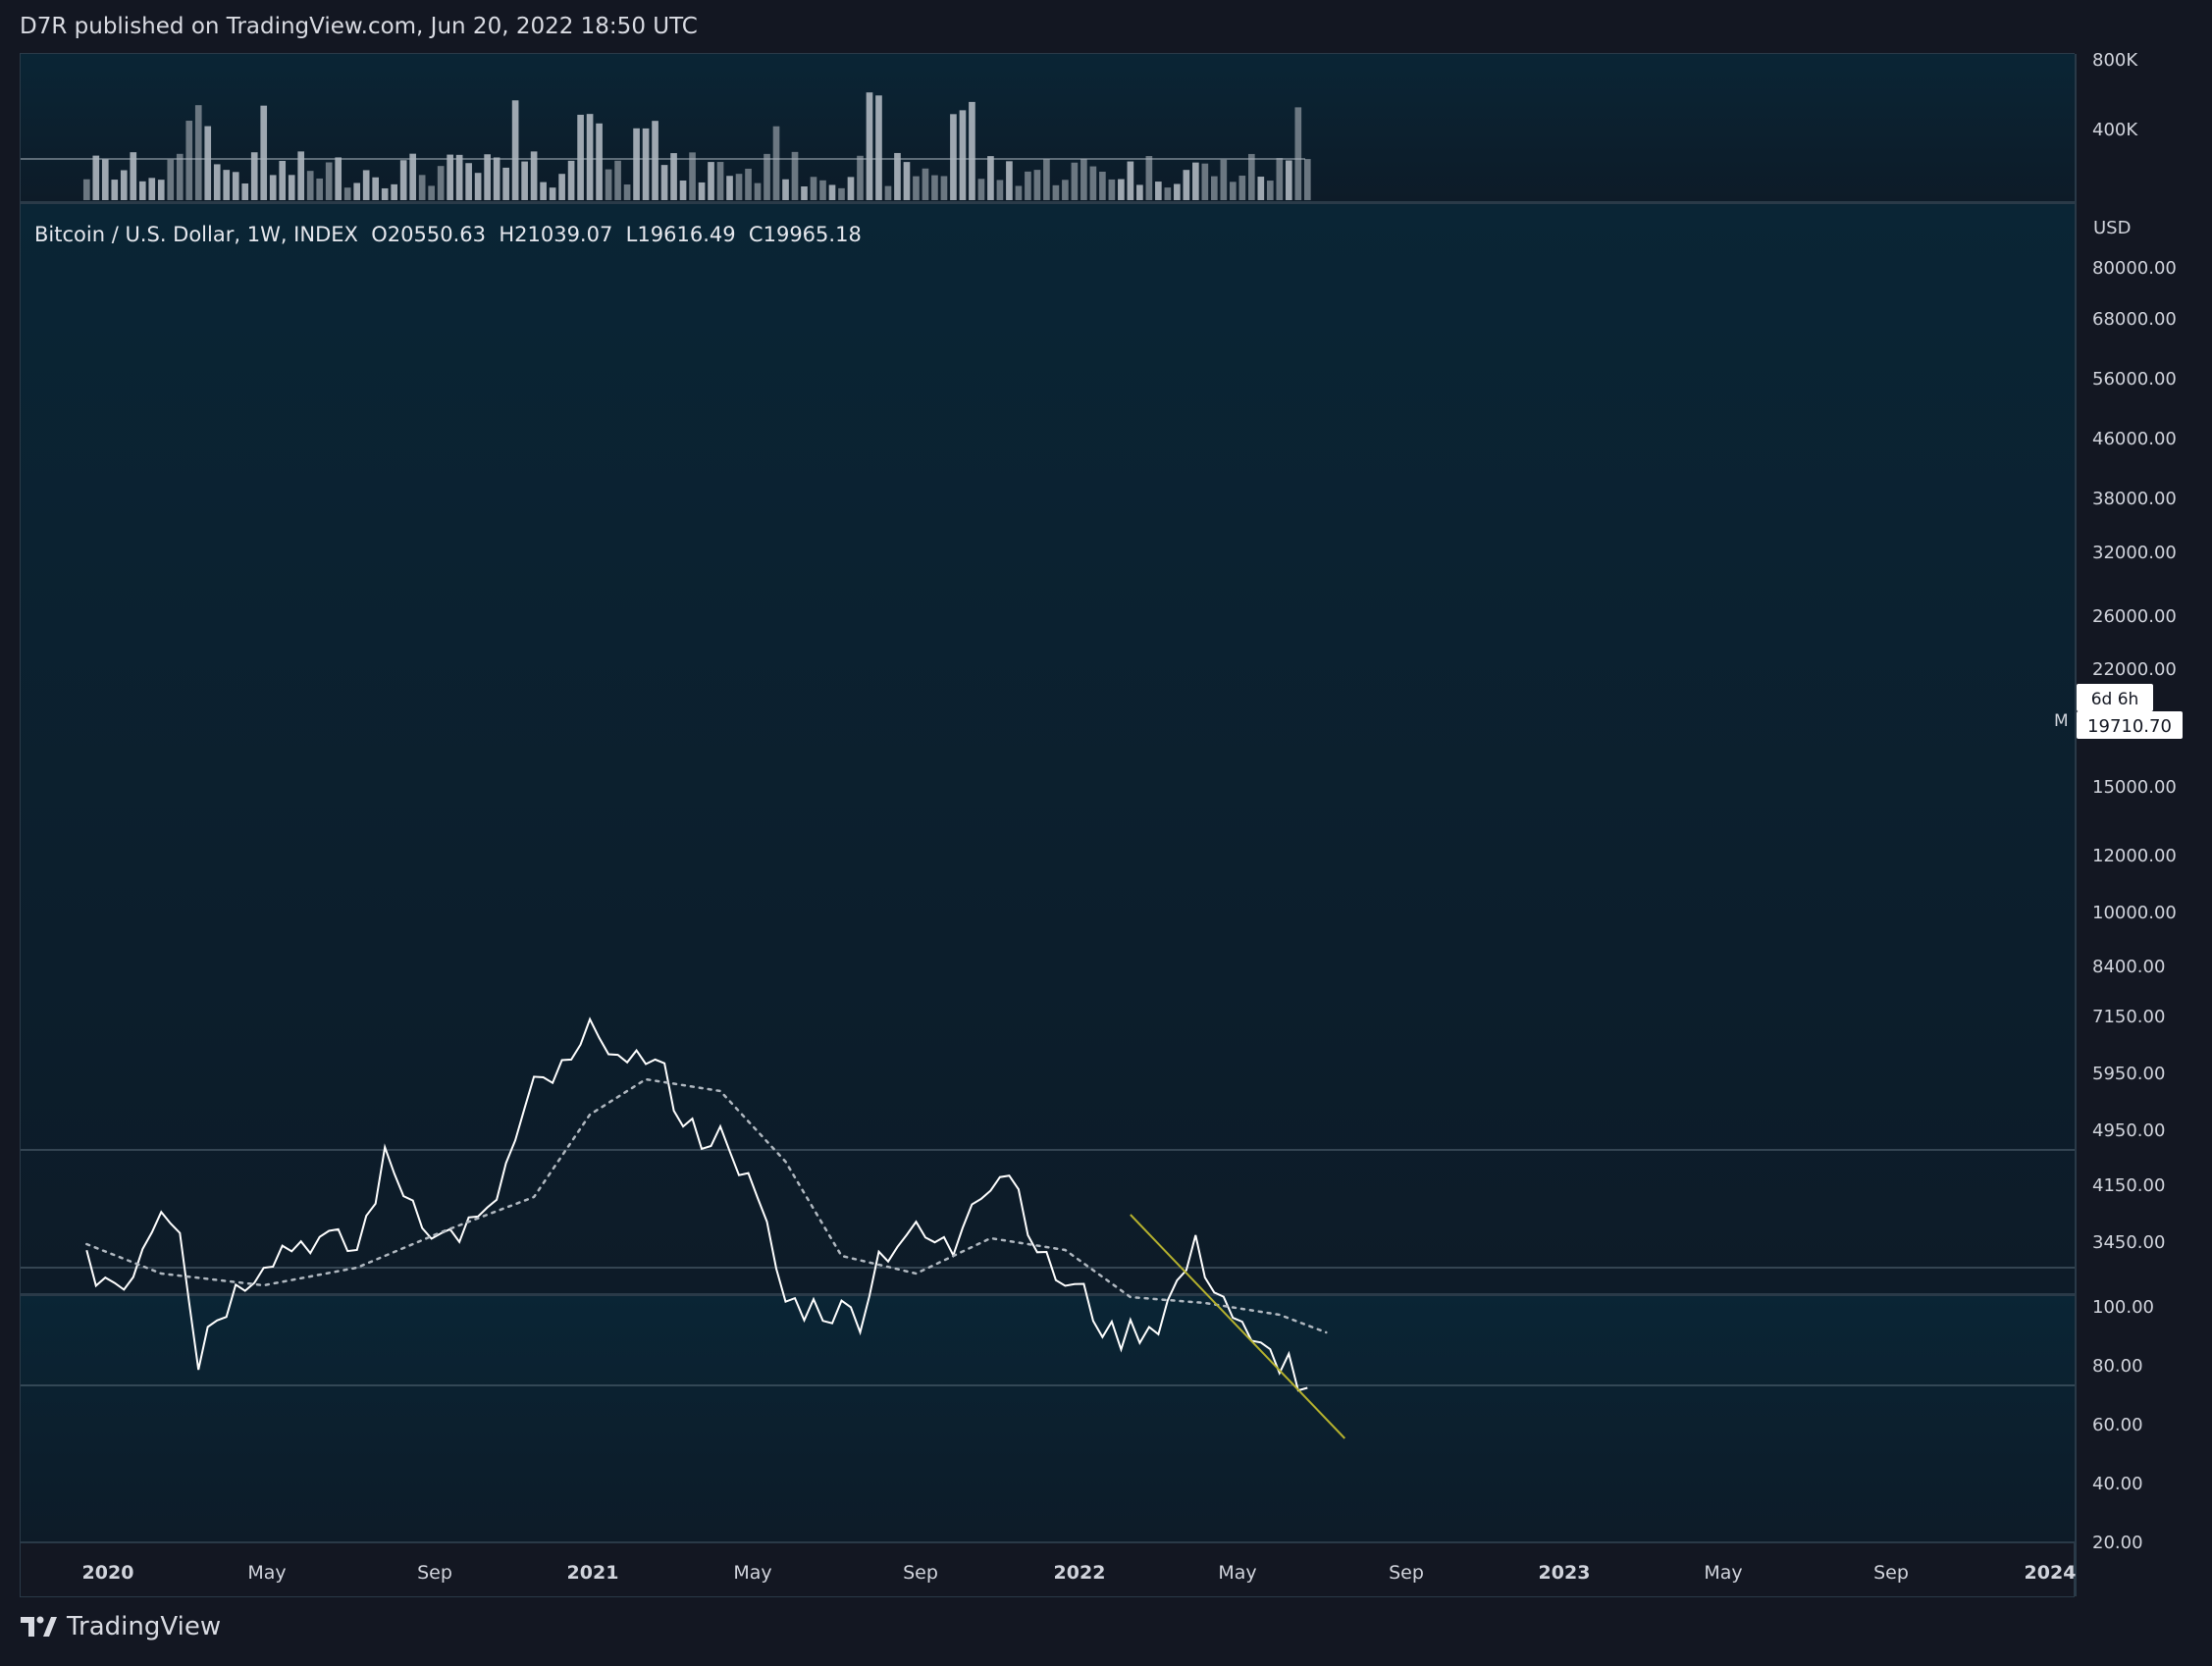 The height and width of the screenshot is (1666, 2212). What do you see at coordinates (121, 1626) in the screenshot?
I see `footer-brand: TradingView` at bounding box center [121, 1626].